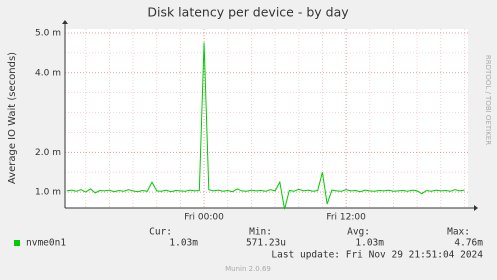  Describe the element at coordinates (65, 22) in the screenshot. I see `y-axis-arrow` at that location.